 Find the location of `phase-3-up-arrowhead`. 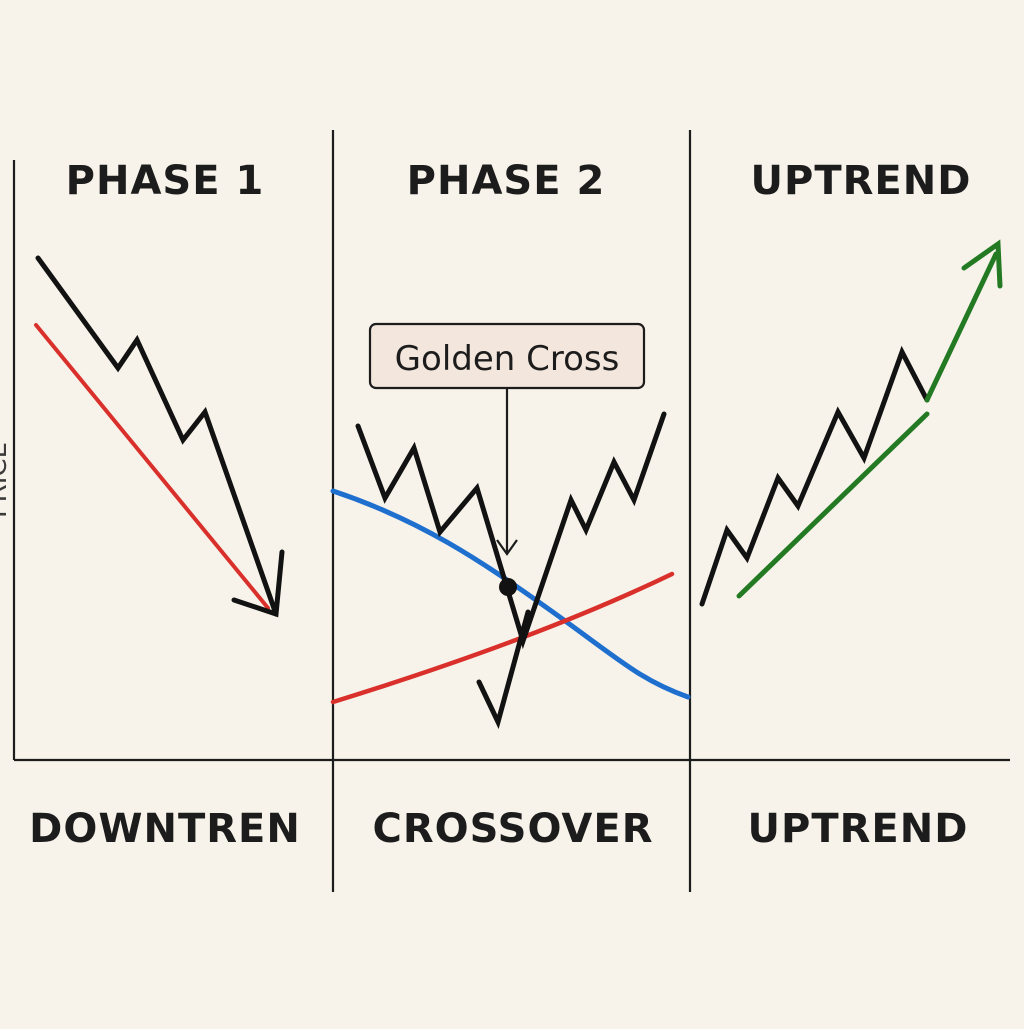

phase-3-up-arrowhead is located at coordinates (982, 264).